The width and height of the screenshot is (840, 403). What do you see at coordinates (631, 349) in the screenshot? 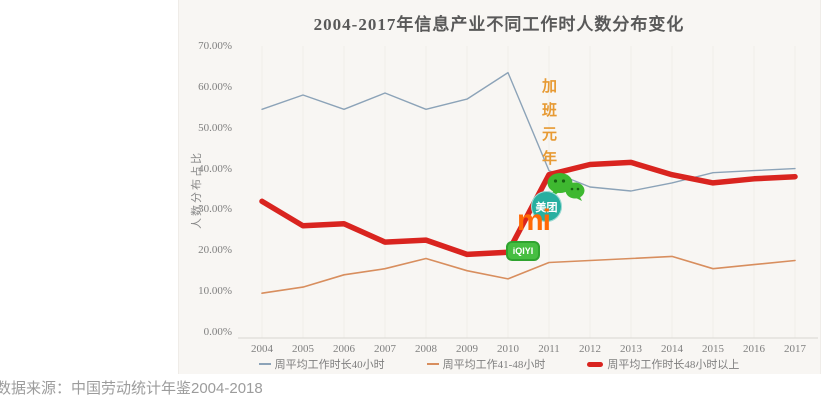
I see `x-tick-label: 2013` at bounding box center [631, 349].